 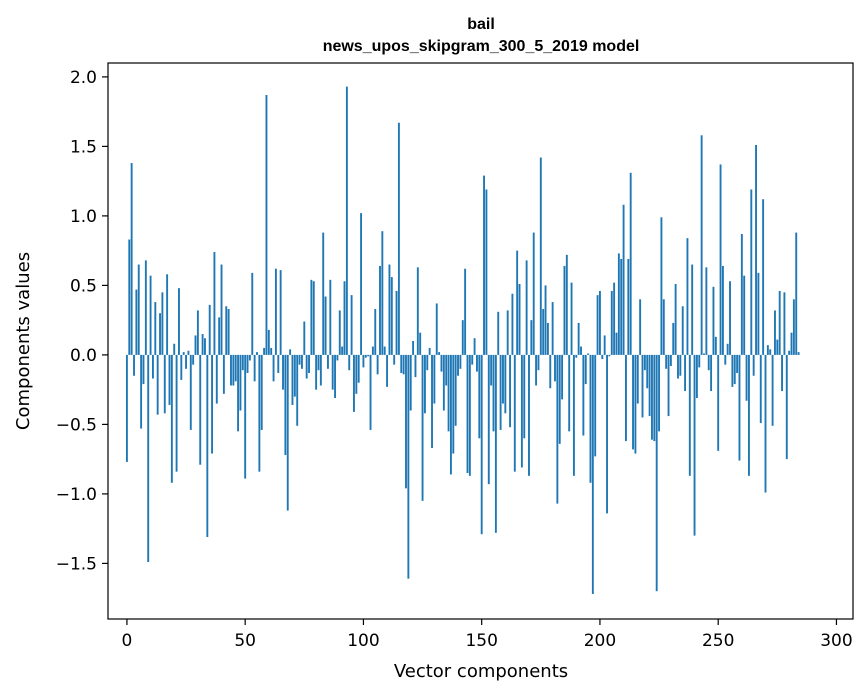 I want to click on x-tick-label: 200, so click(x=600, y=641).